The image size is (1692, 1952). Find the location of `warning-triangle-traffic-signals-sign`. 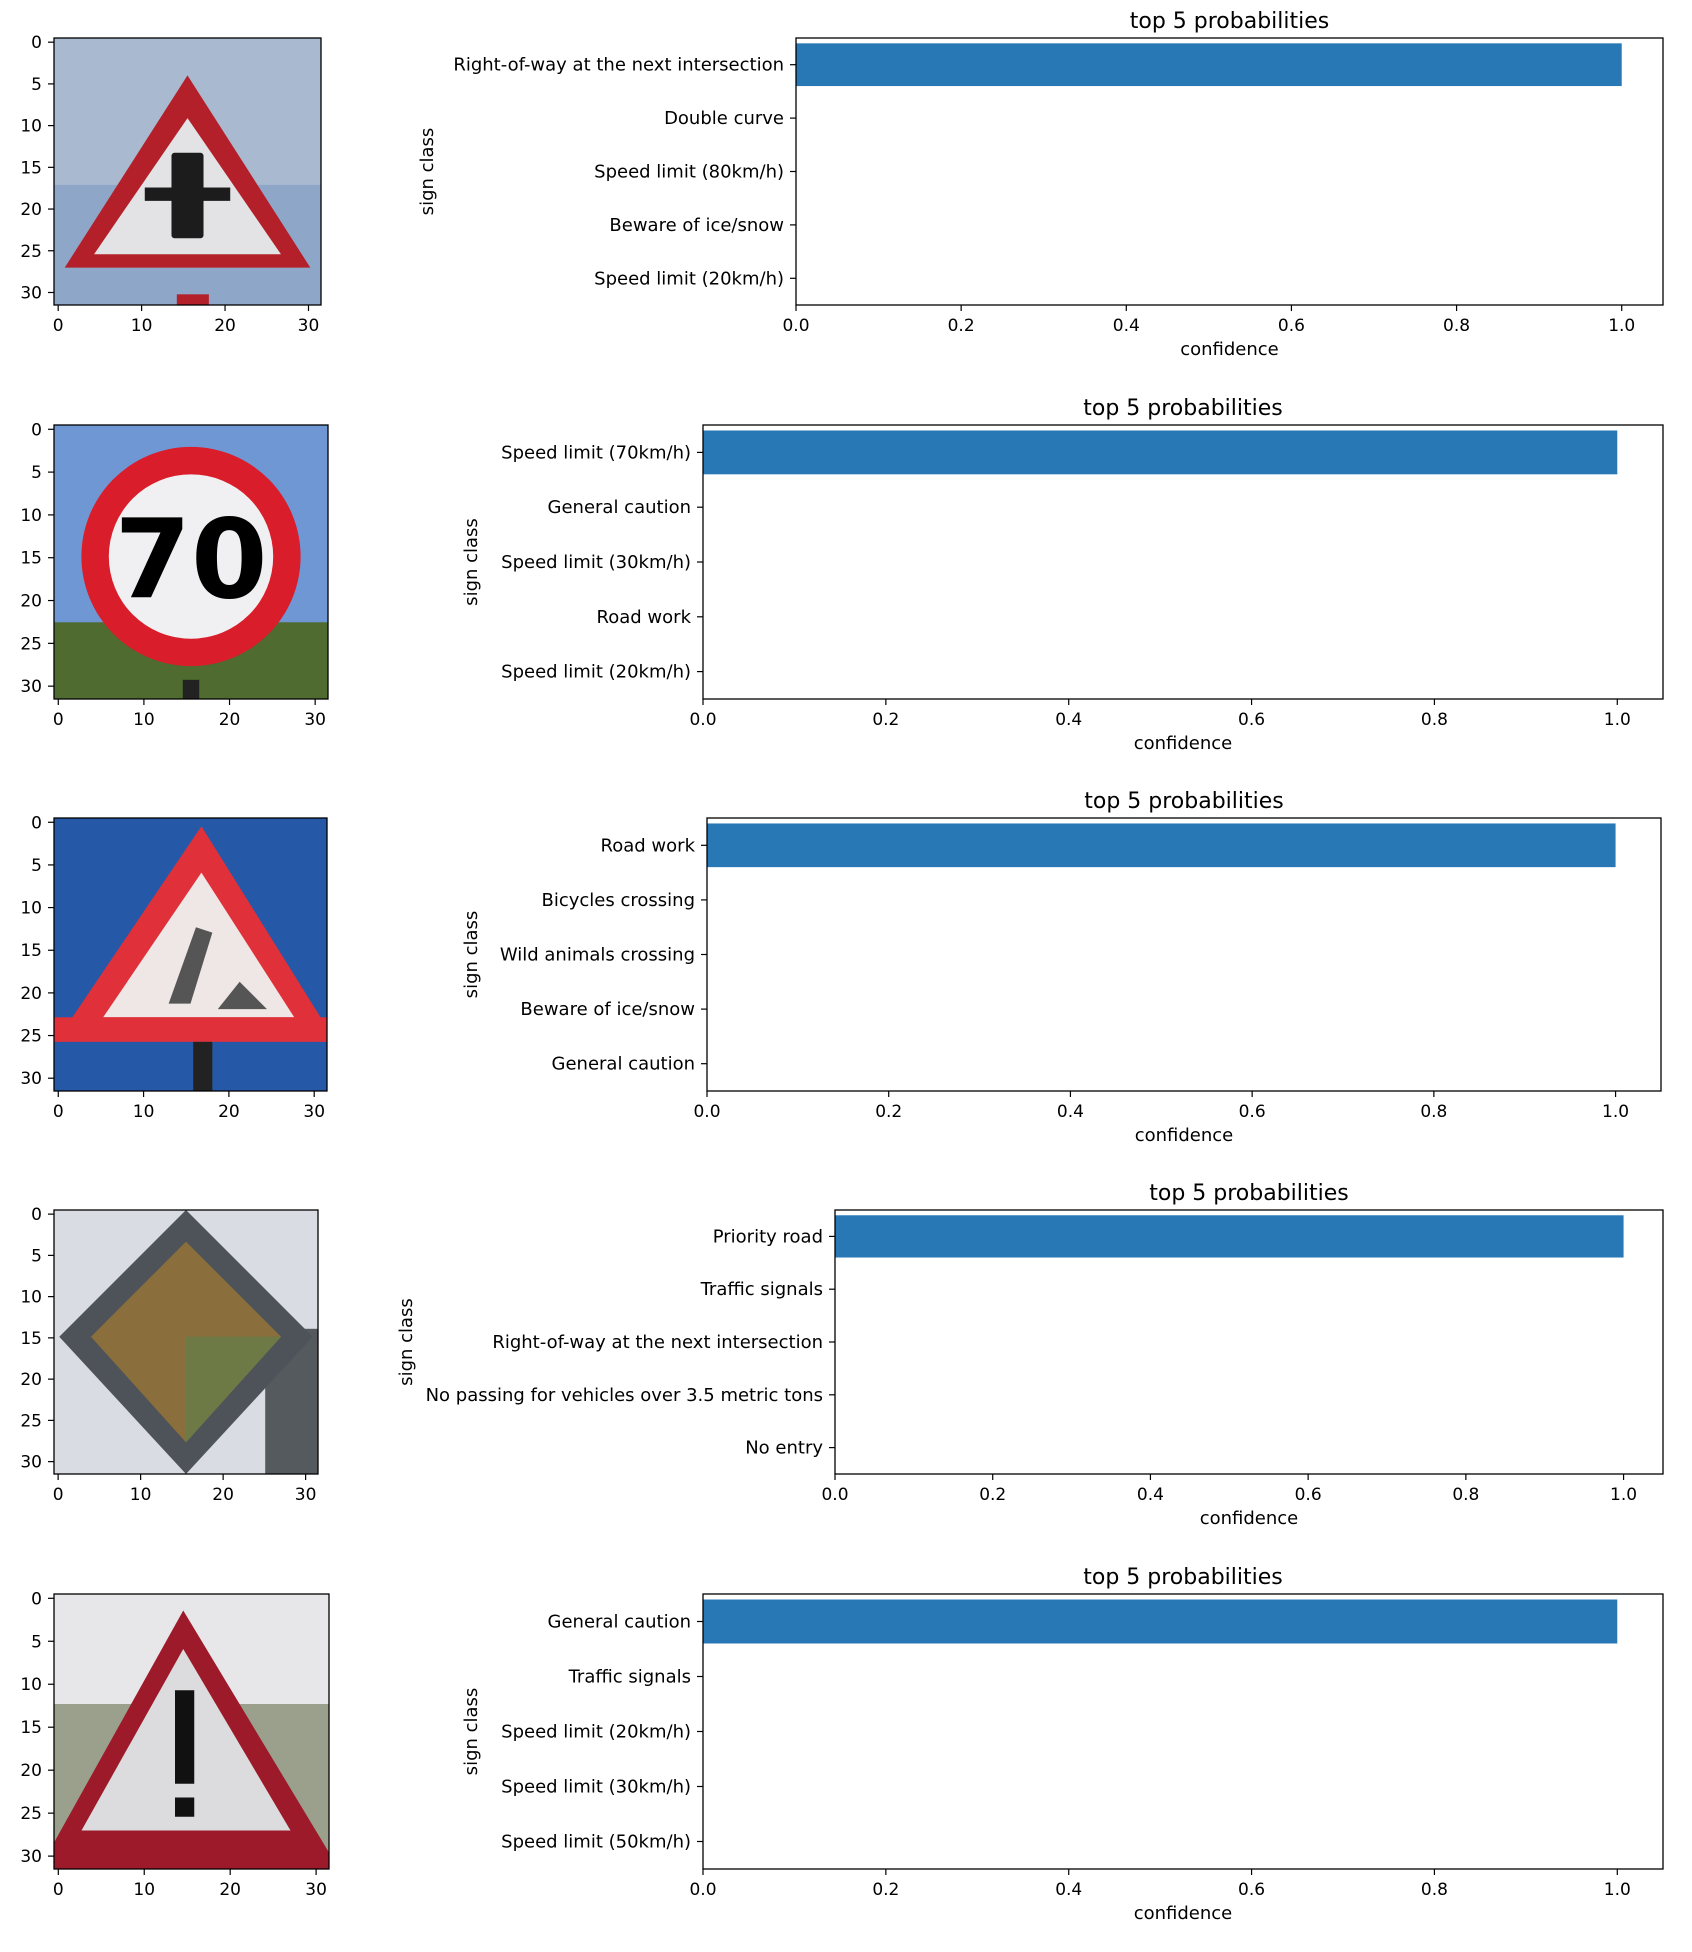

warning-triangle-traffic-signals-sign is located at coordinates (187, 171).